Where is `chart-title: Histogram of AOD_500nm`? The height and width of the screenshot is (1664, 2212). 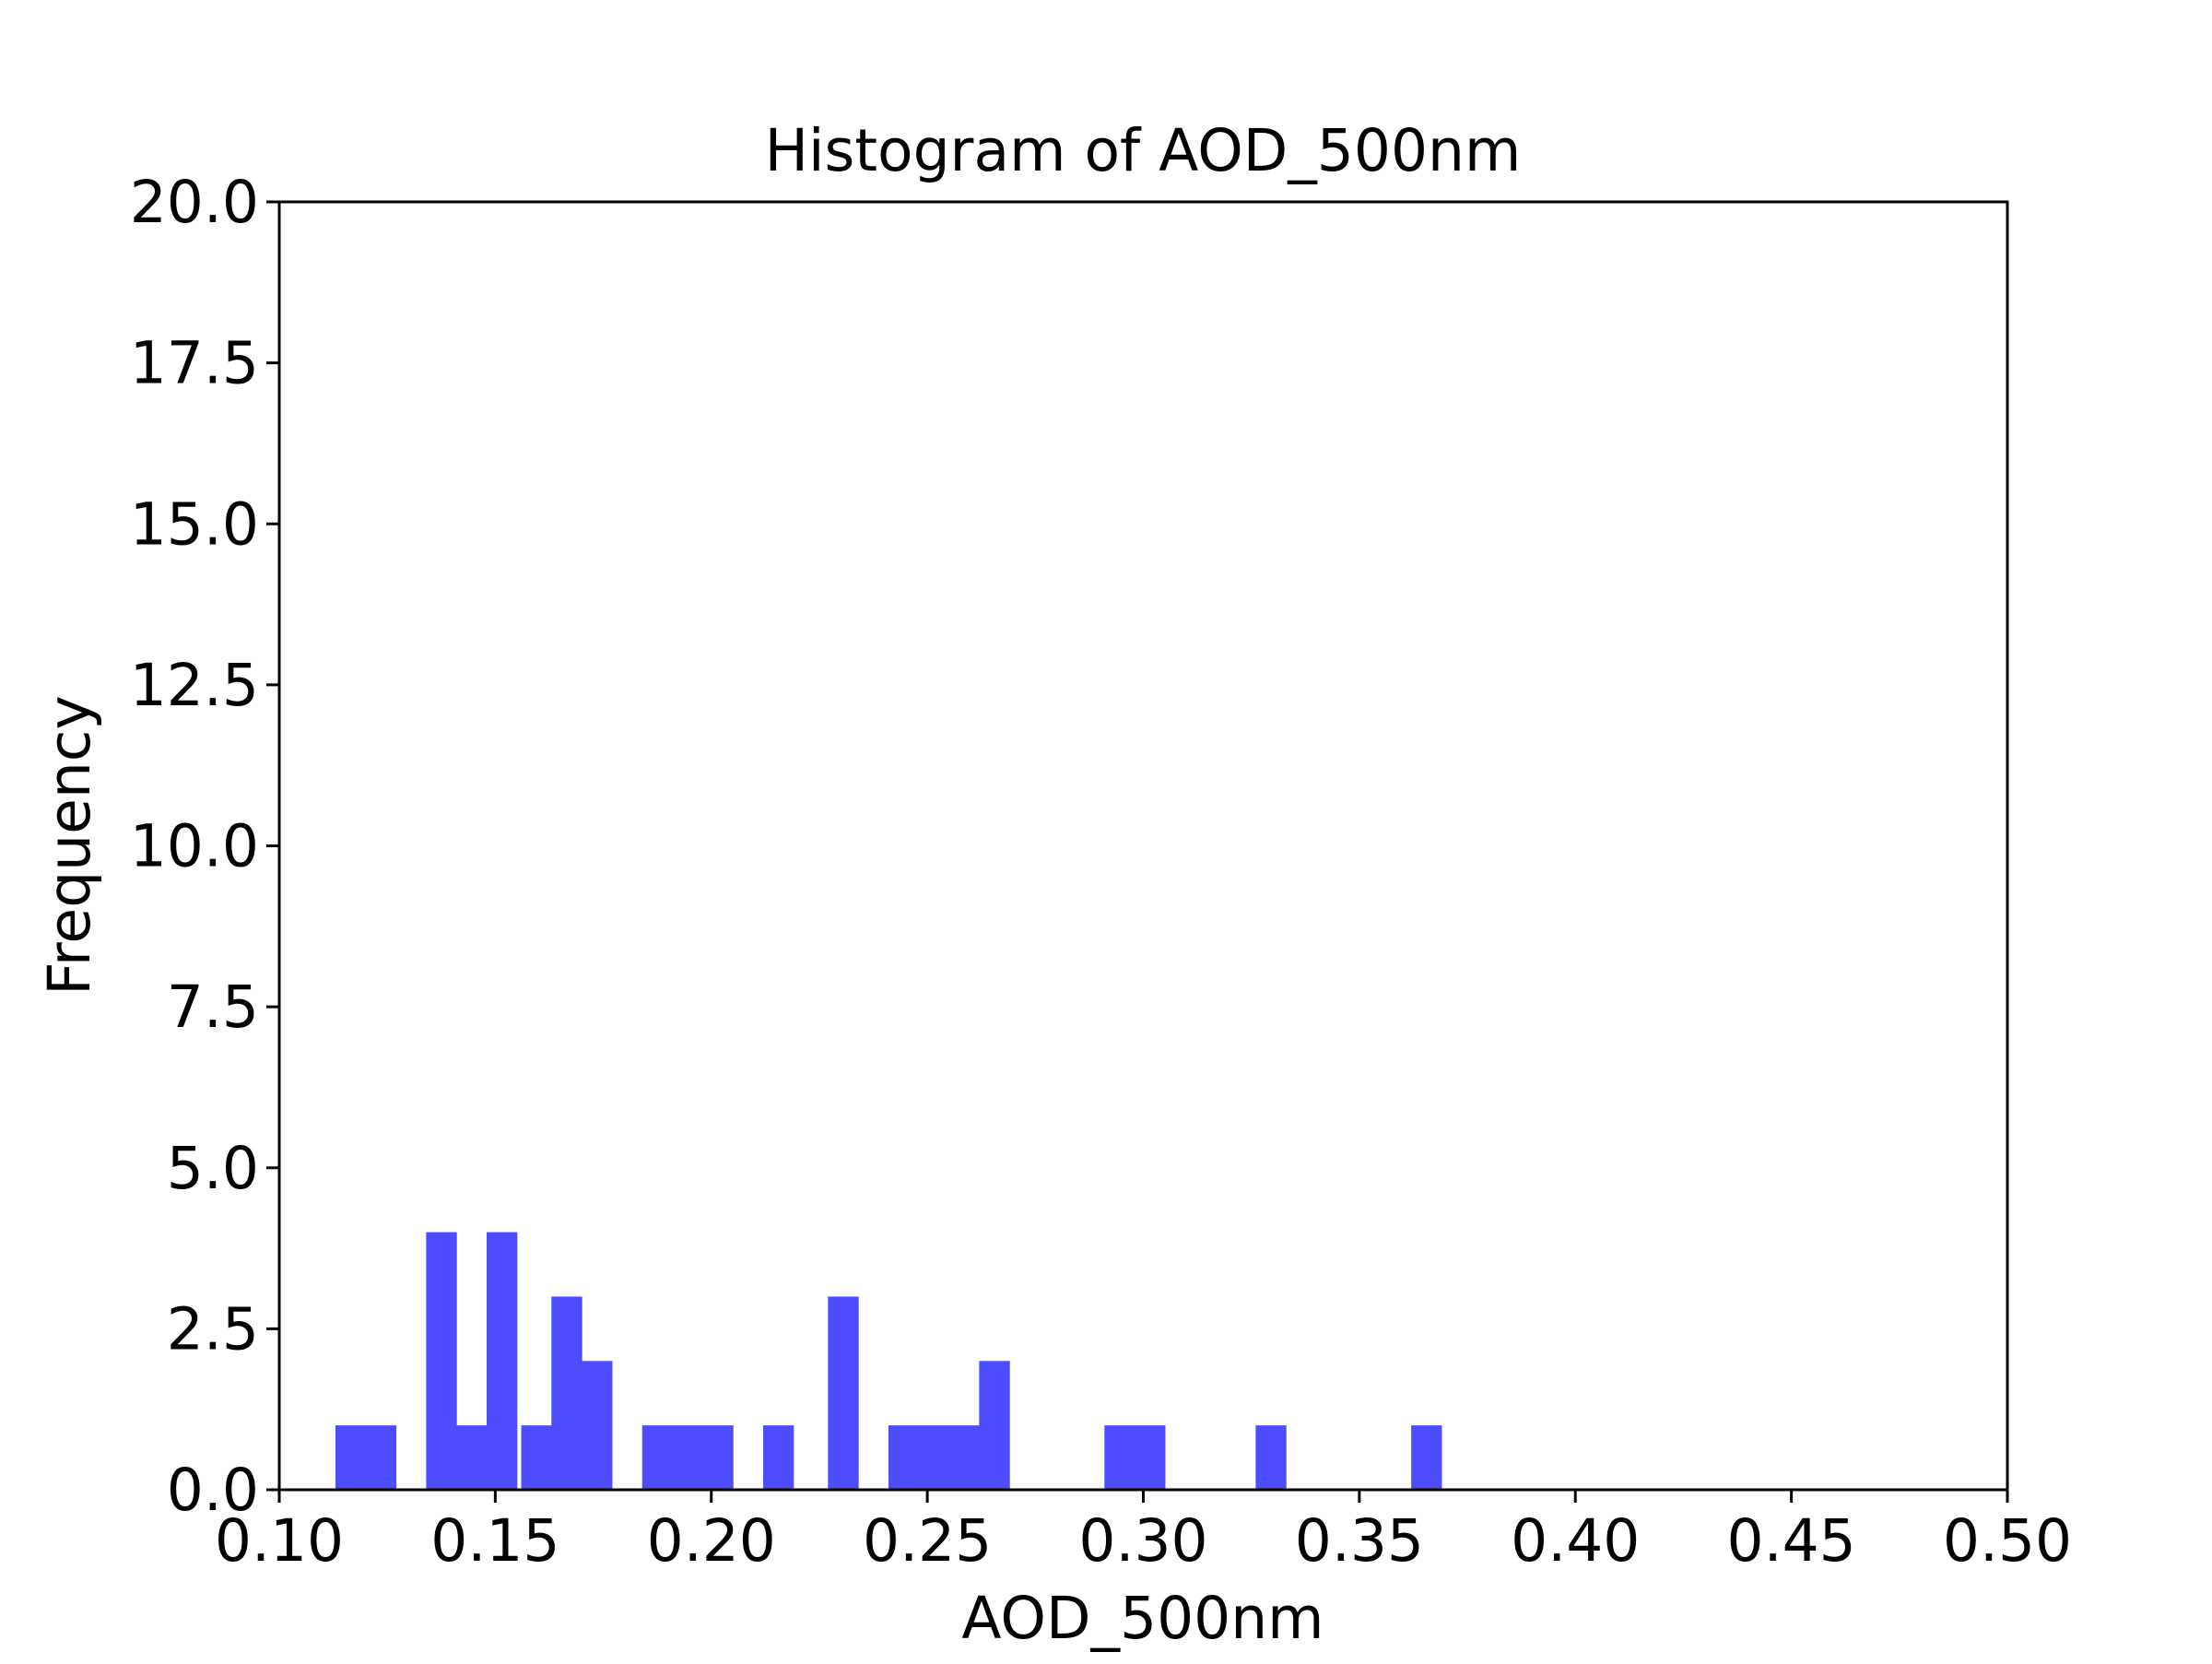 chart-title: Histogram of AOD_500nm is located at coordinates (1143, 150).